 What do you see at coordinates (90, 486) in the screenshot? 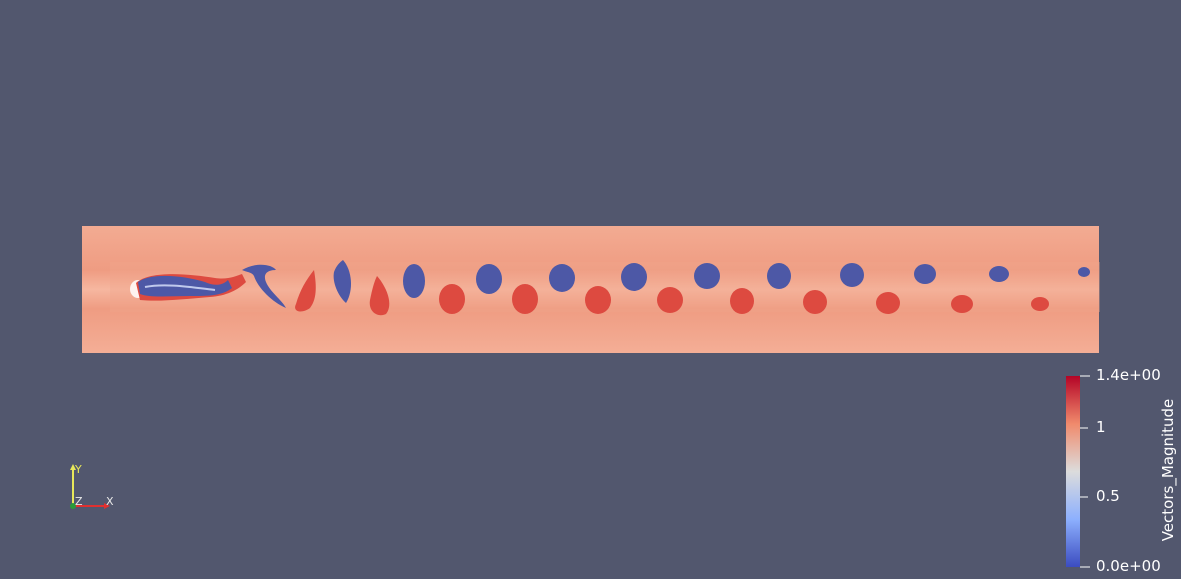
I see `orientation-axes-widget` at bounding box center [90, 486].